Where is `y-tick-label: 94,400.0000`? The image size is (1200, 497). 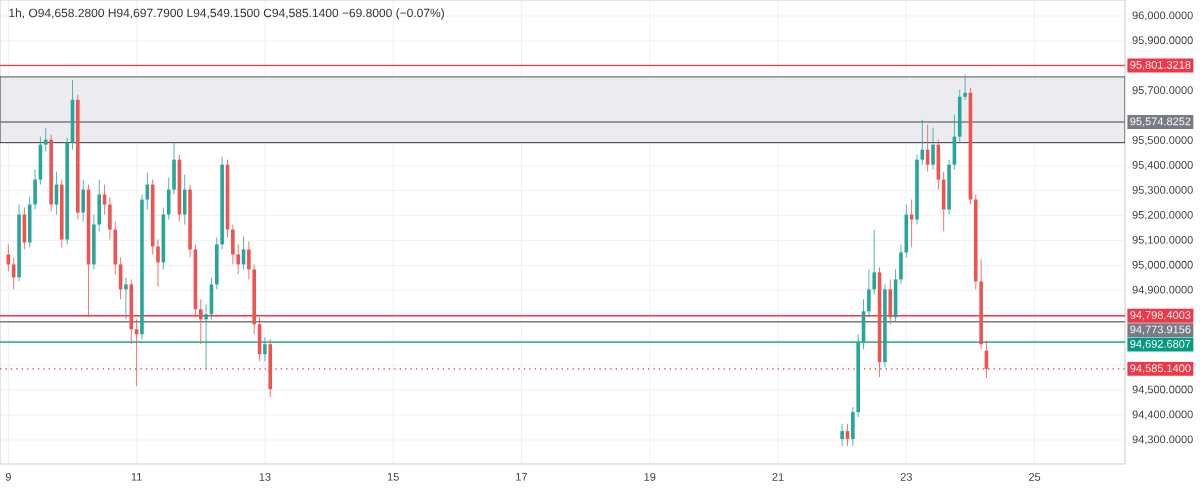
y-tick-label: 94,400.0000 is located at coordinates (1162, 415).